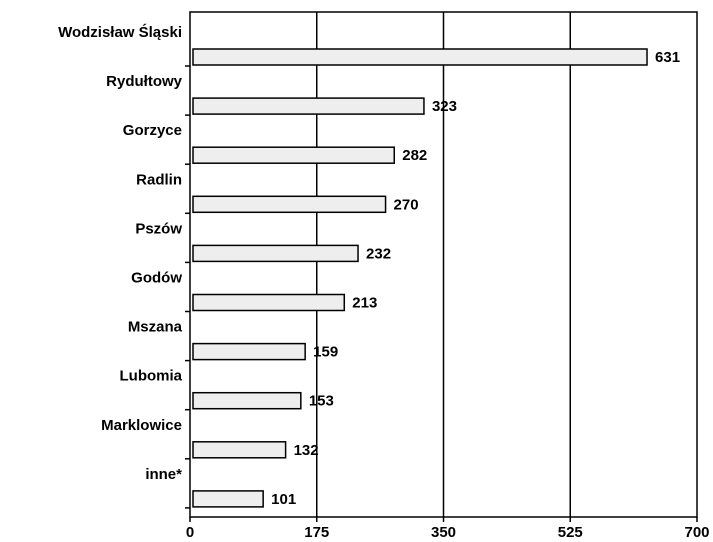 The width and height of the screenshot is (713, 542). Describe the element at coordinates (316, 532) in the screenshot. I see `x-tick-label-175: 175` at that location.